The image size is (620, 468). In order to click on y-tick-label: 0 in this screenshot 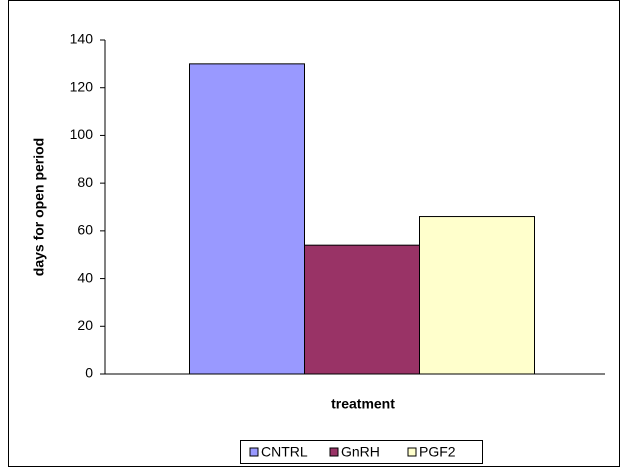, I will do `click(89, 373)`.